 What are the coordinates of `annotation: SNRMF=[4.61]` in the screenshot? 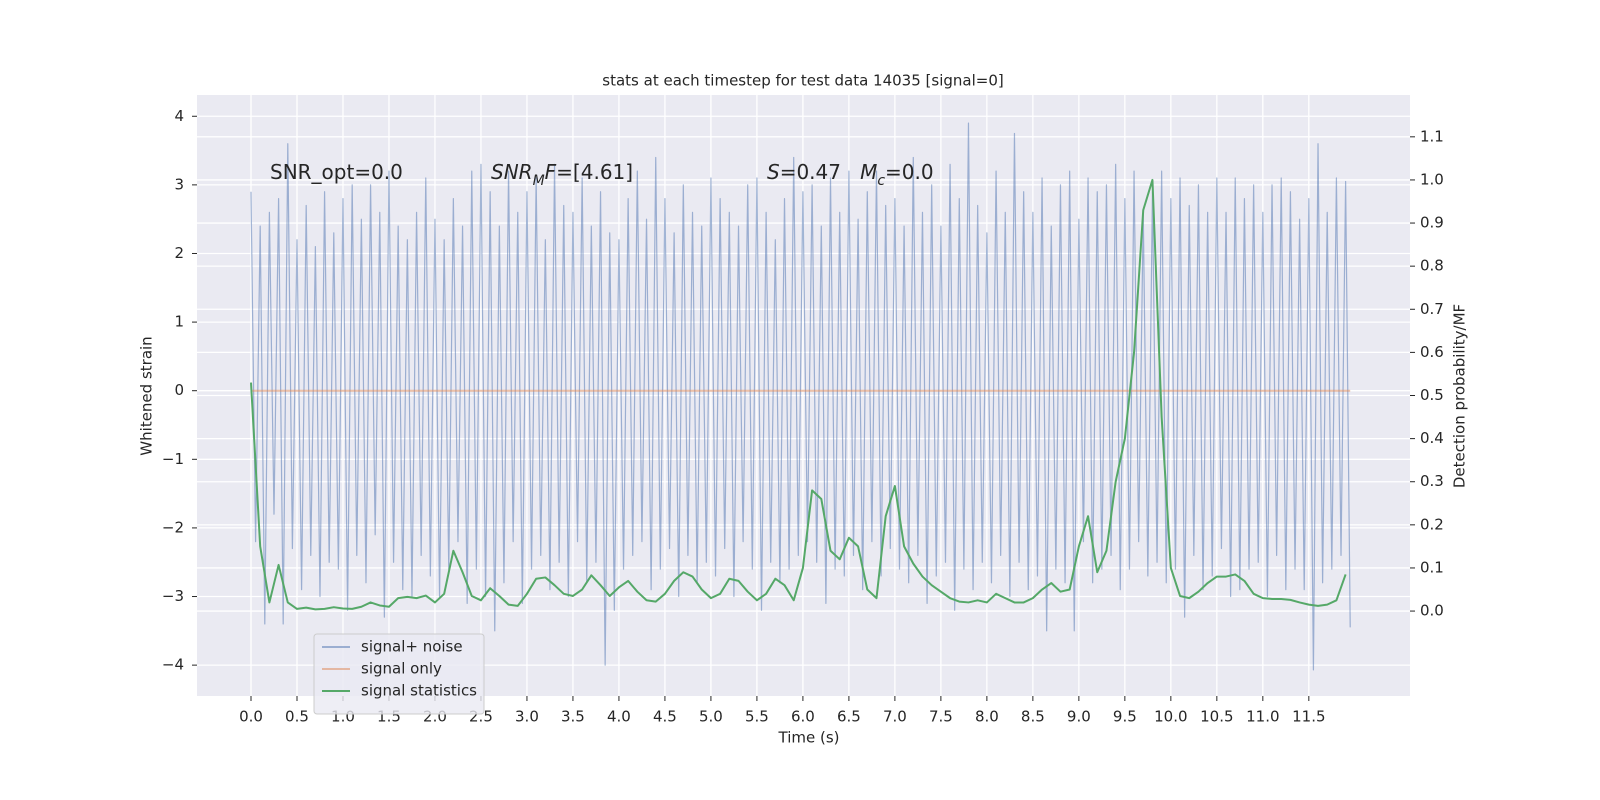 It's located at (562, 175).